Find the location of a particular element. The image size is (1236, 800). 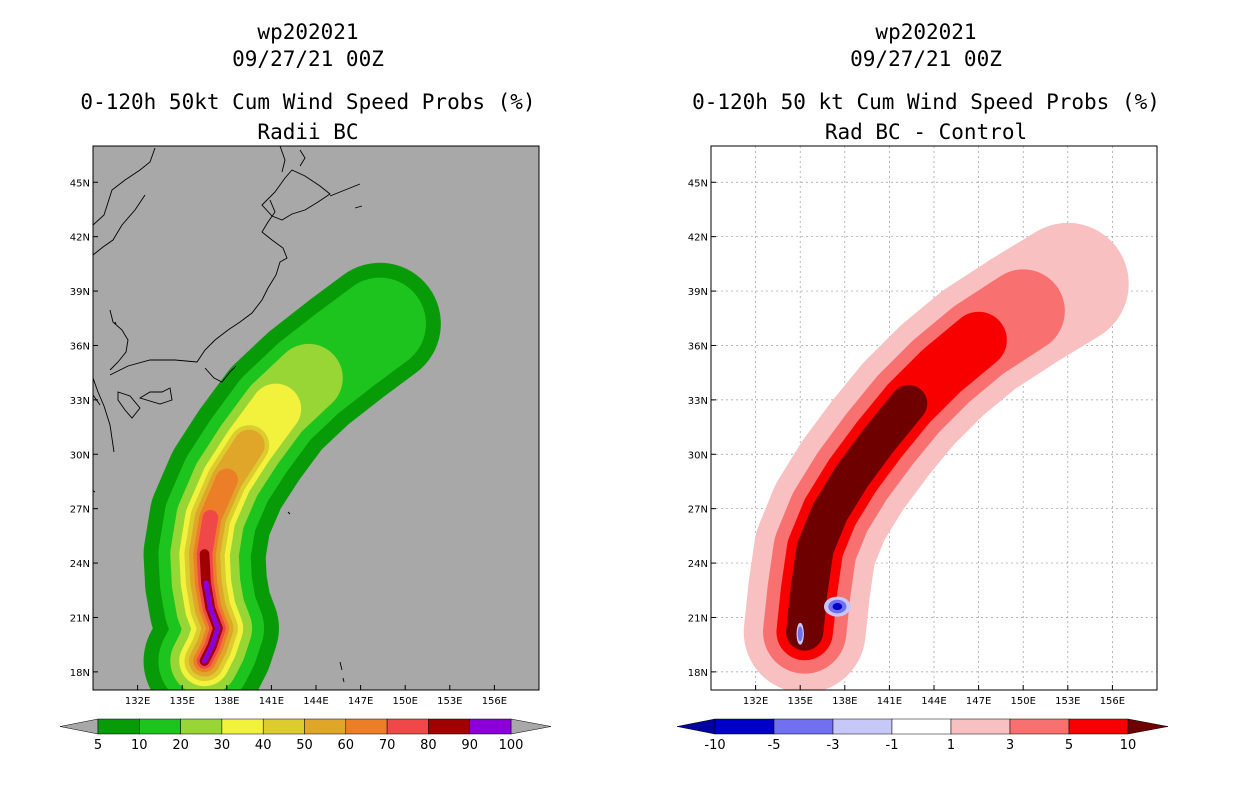

storm-id-right: wp202021 is located at coordinates (925, 32).